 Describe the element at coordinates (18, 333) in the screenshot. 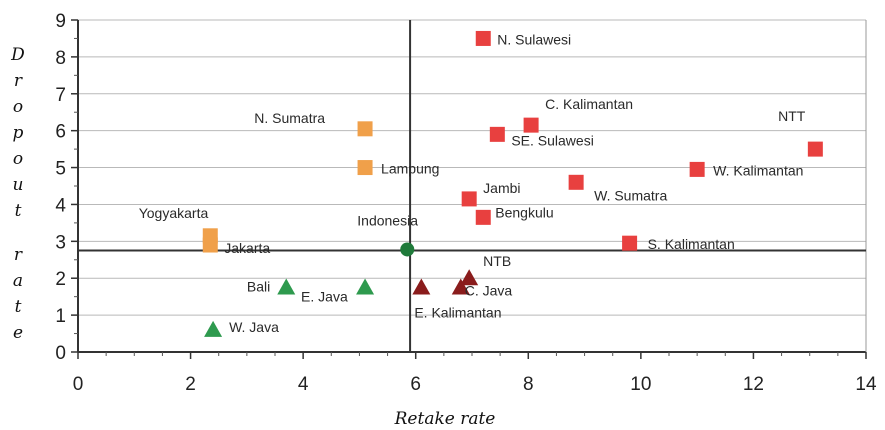

I see `y-axis-title-letter: e` at that location.